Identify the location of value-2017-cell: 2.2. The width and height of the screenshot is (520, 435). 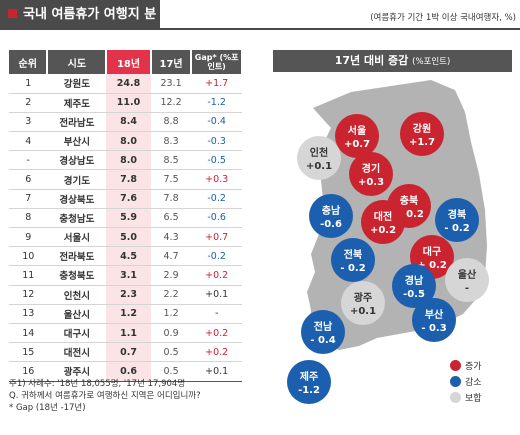
(171, 295).